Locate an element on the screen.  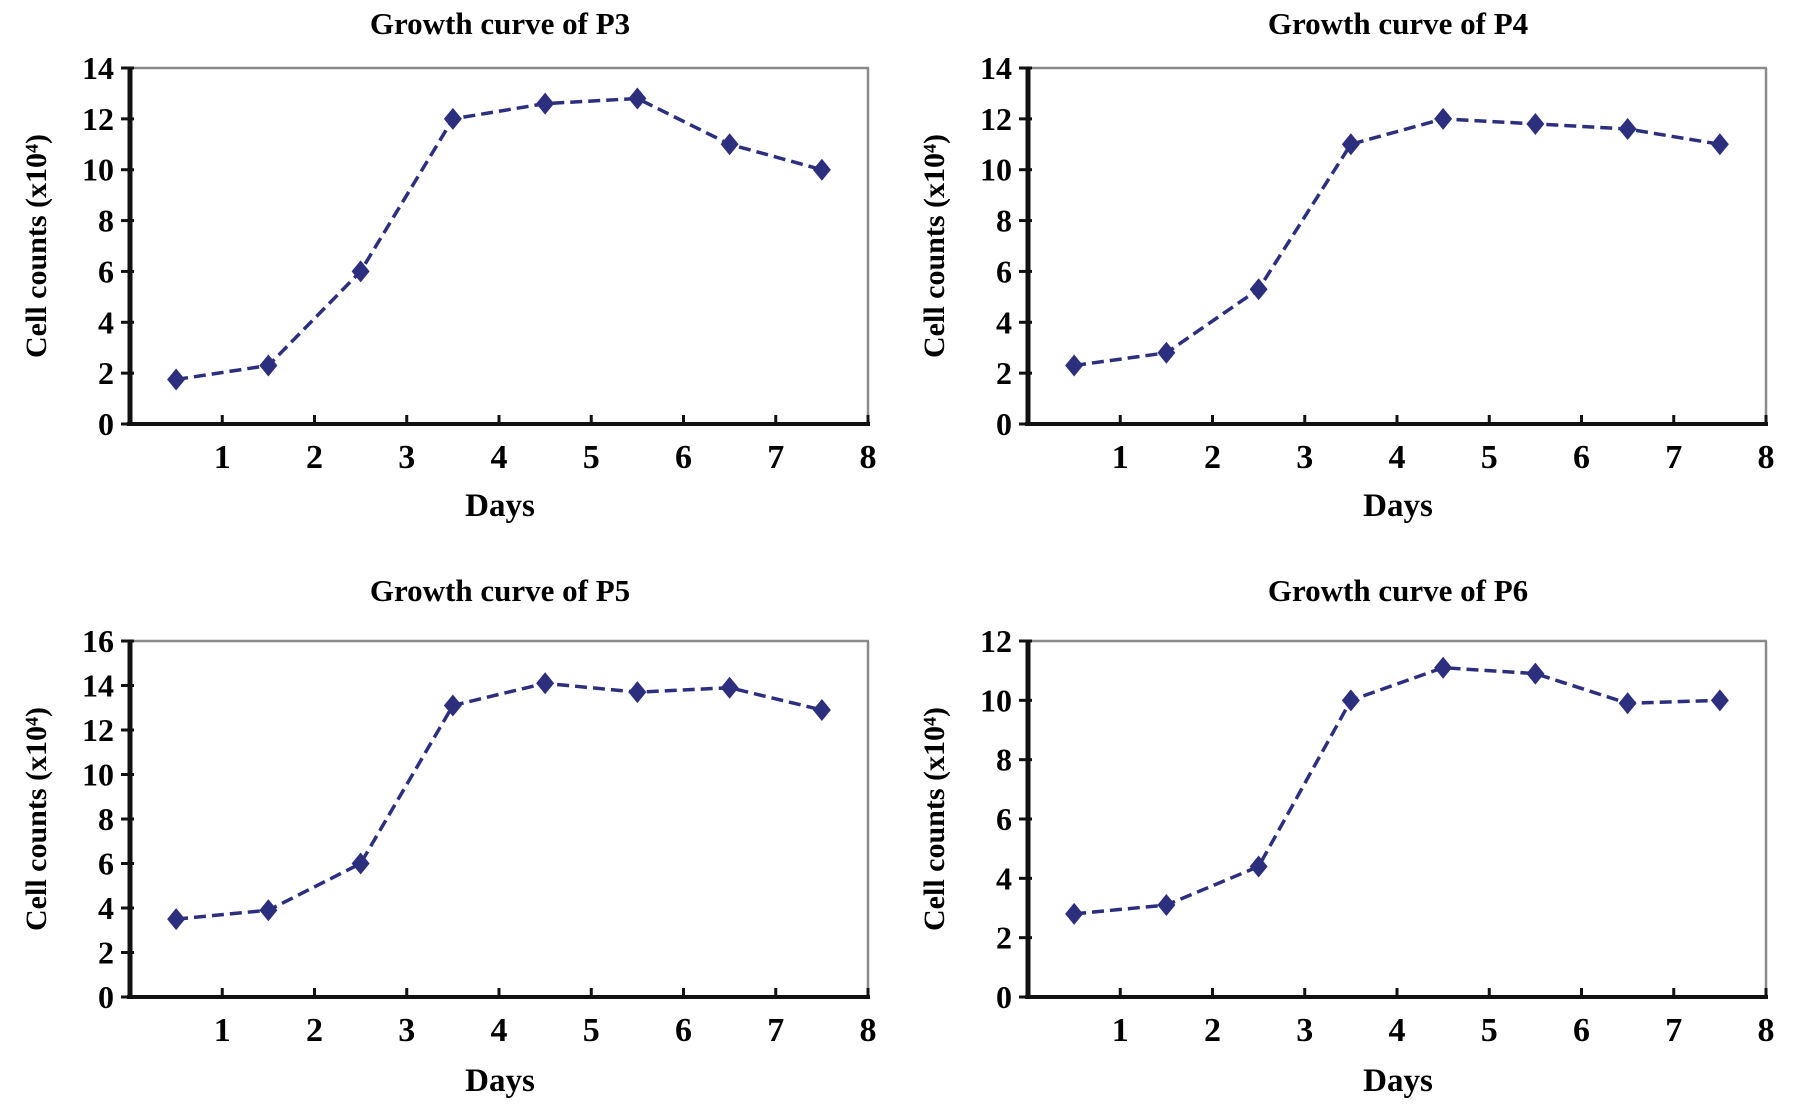
chart-title: Growth curve of P6 is located at coordinates (1398, 590).